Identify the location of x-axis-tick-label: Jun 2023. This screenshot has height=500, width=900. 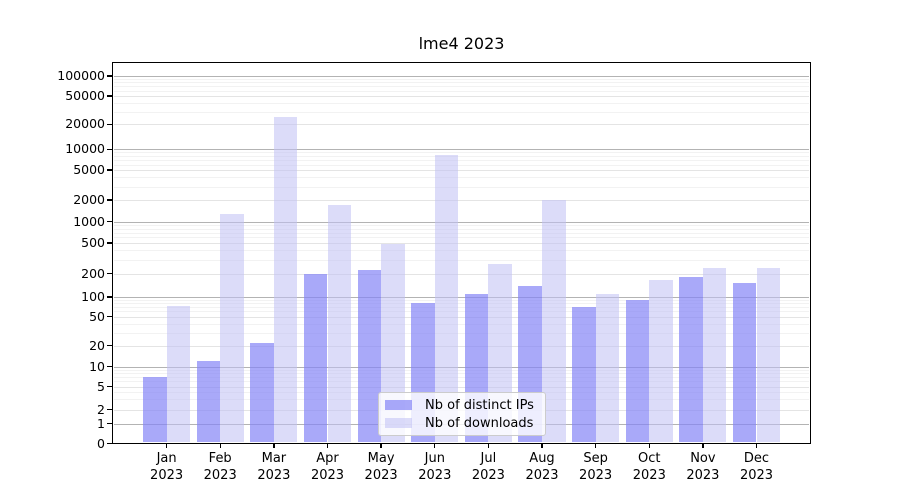
(435, 467).